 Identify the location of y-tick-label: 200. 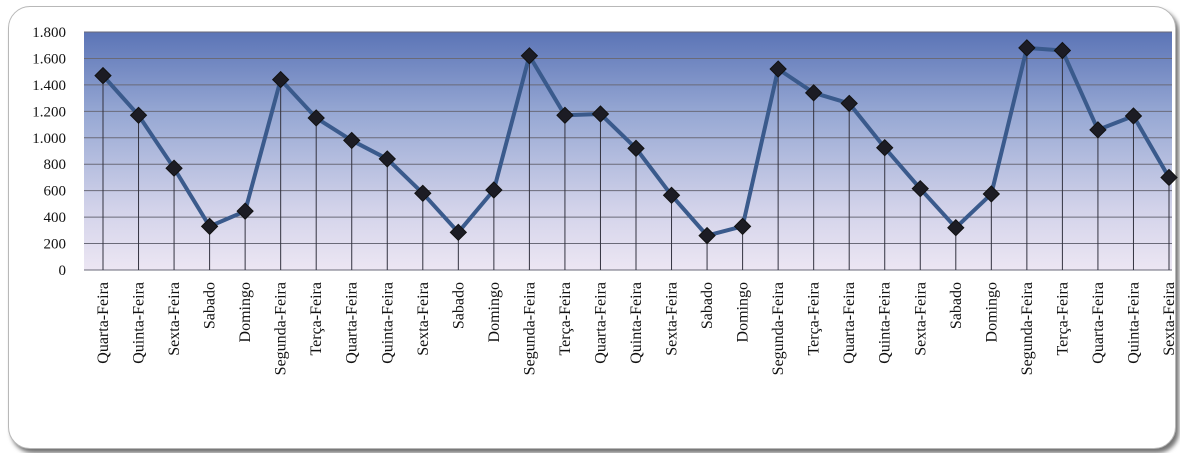
(55, 245).